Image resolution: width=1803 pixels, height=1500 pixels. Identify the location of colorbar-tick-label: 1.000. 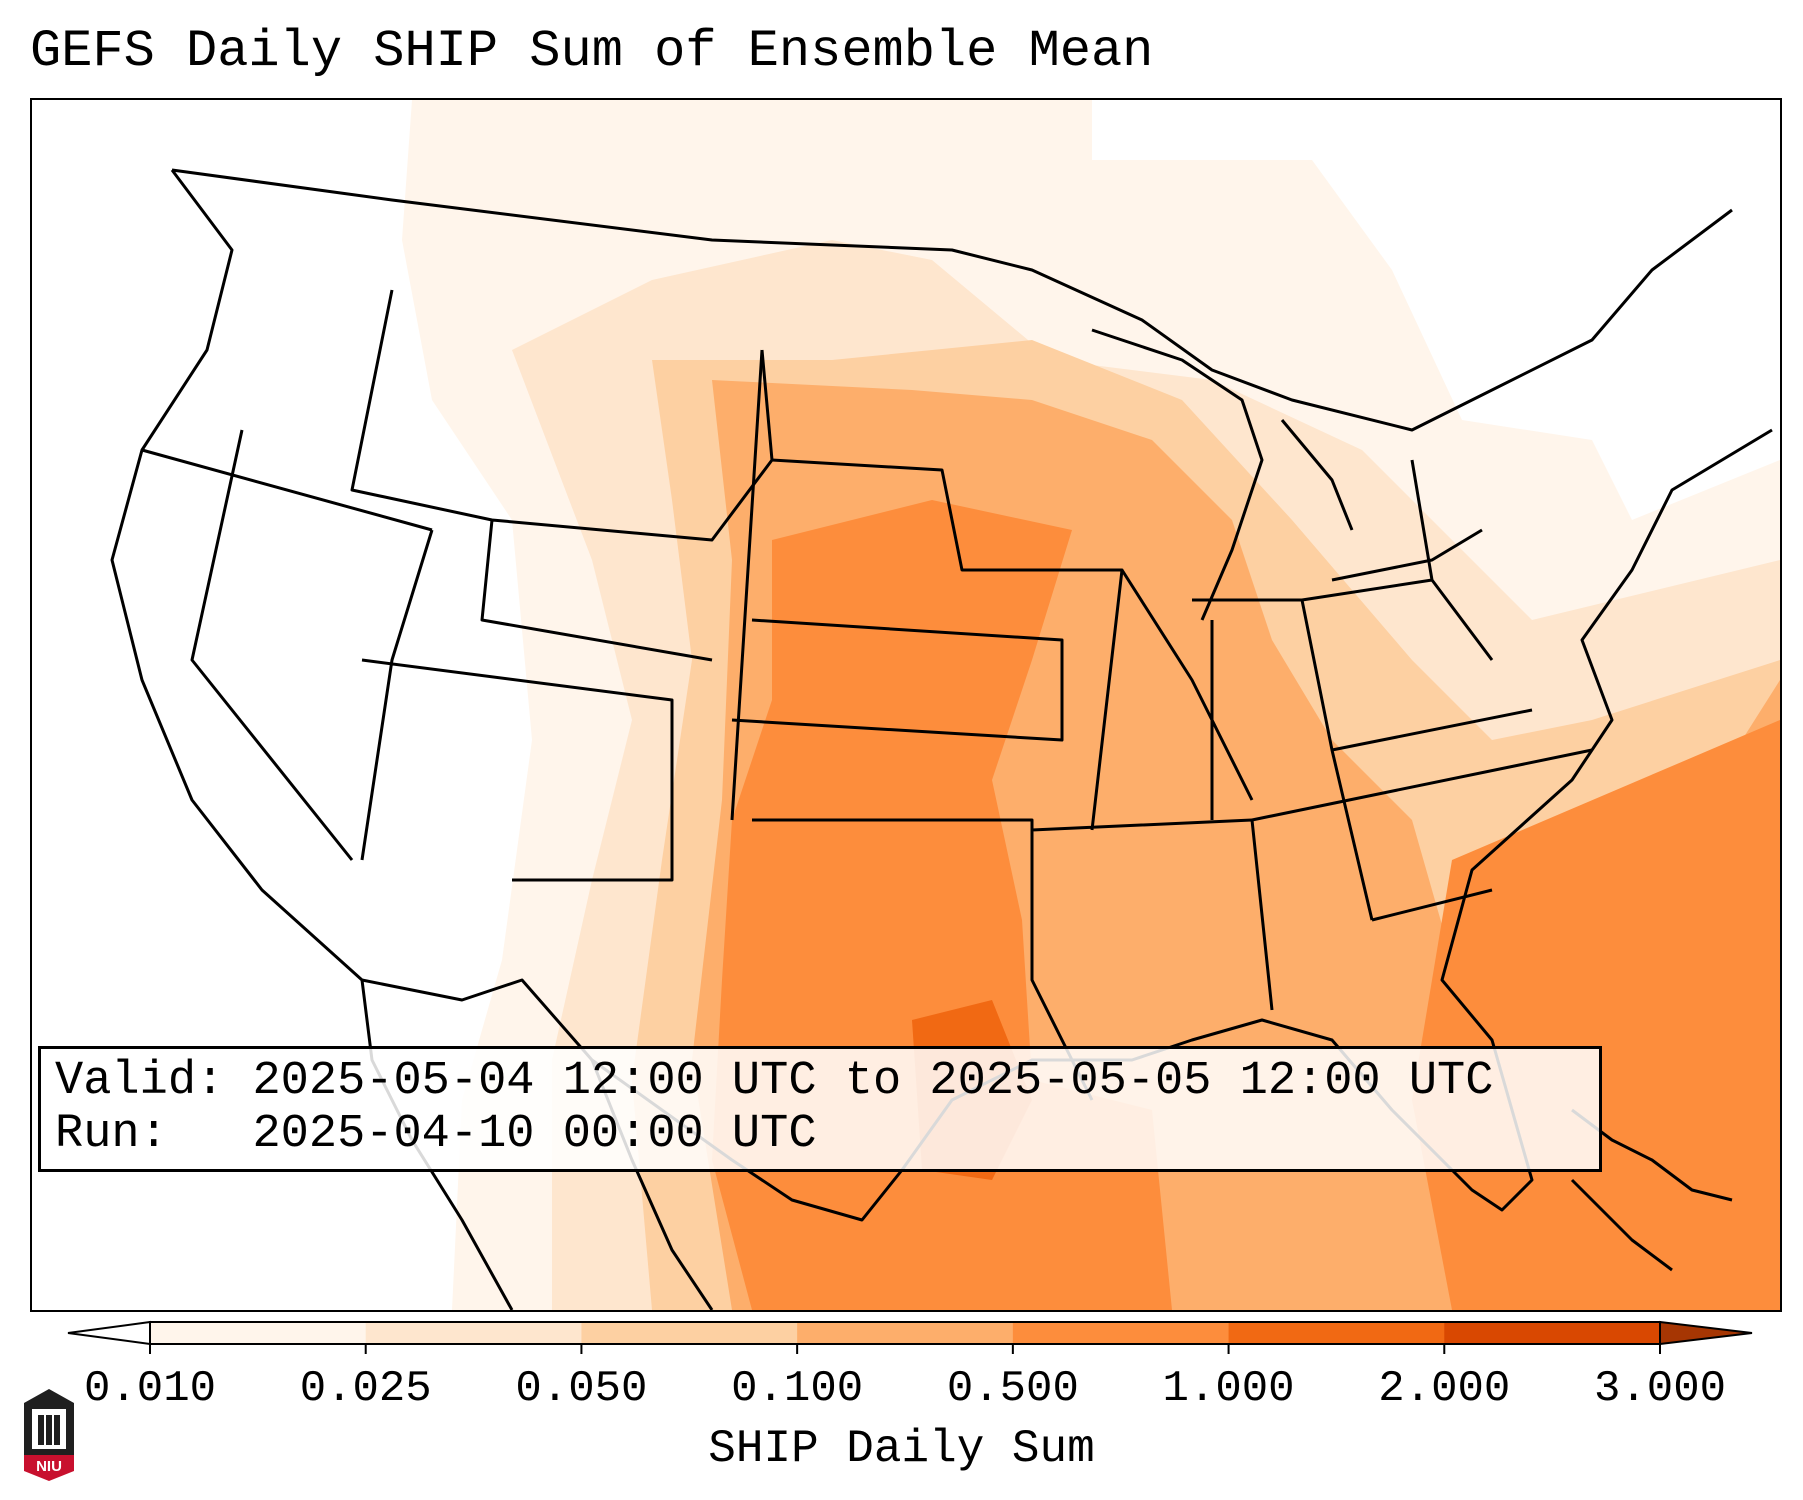
(1229, 1389).